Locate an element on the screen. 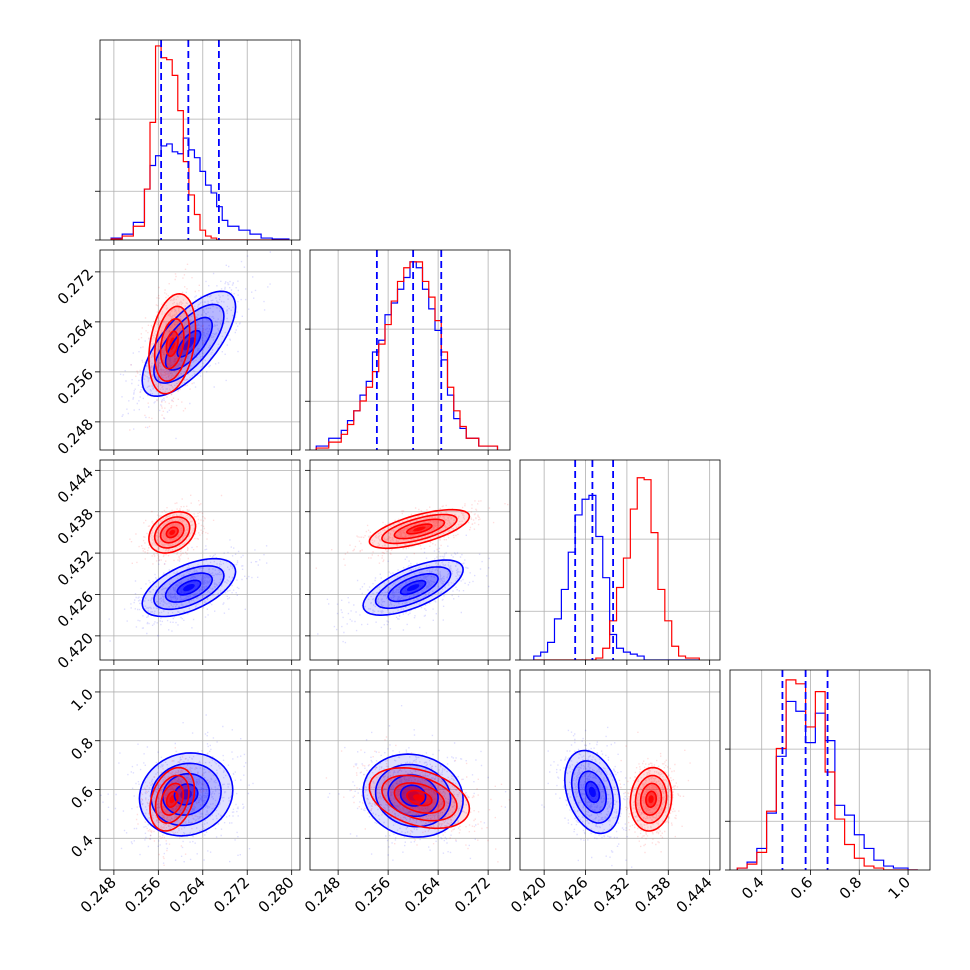  scatter-blue is located at coordinates (417, 783).